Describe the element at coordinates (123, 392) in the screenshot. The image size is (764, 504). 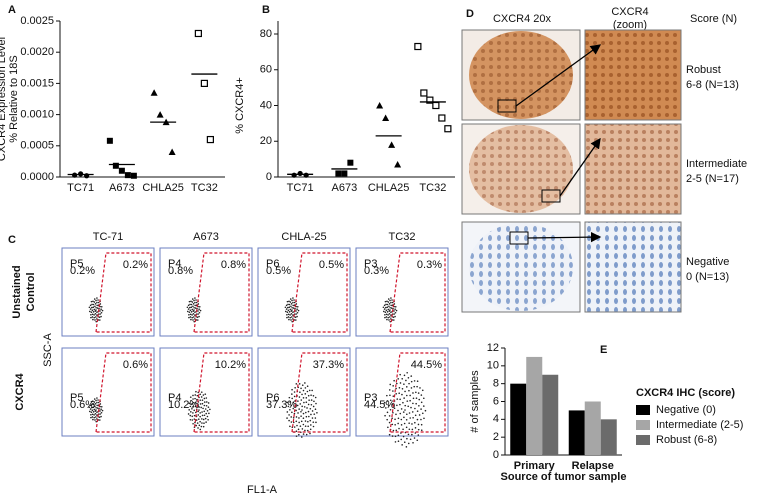
I see `gate` at that location.